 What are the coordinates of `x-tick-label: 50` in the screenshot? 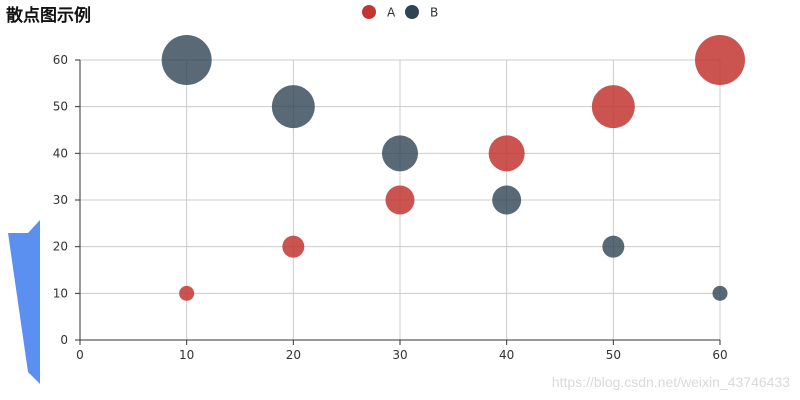 It's located at (613, 355).